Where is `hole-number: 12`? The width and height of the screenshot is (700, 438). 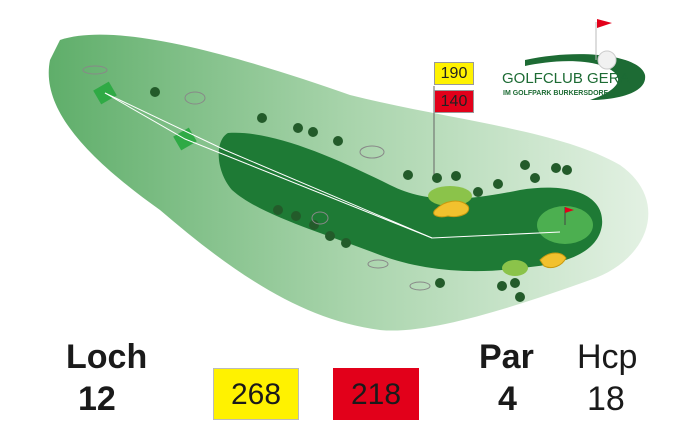
hole-number: 12 is located at coordinates (97, 399).